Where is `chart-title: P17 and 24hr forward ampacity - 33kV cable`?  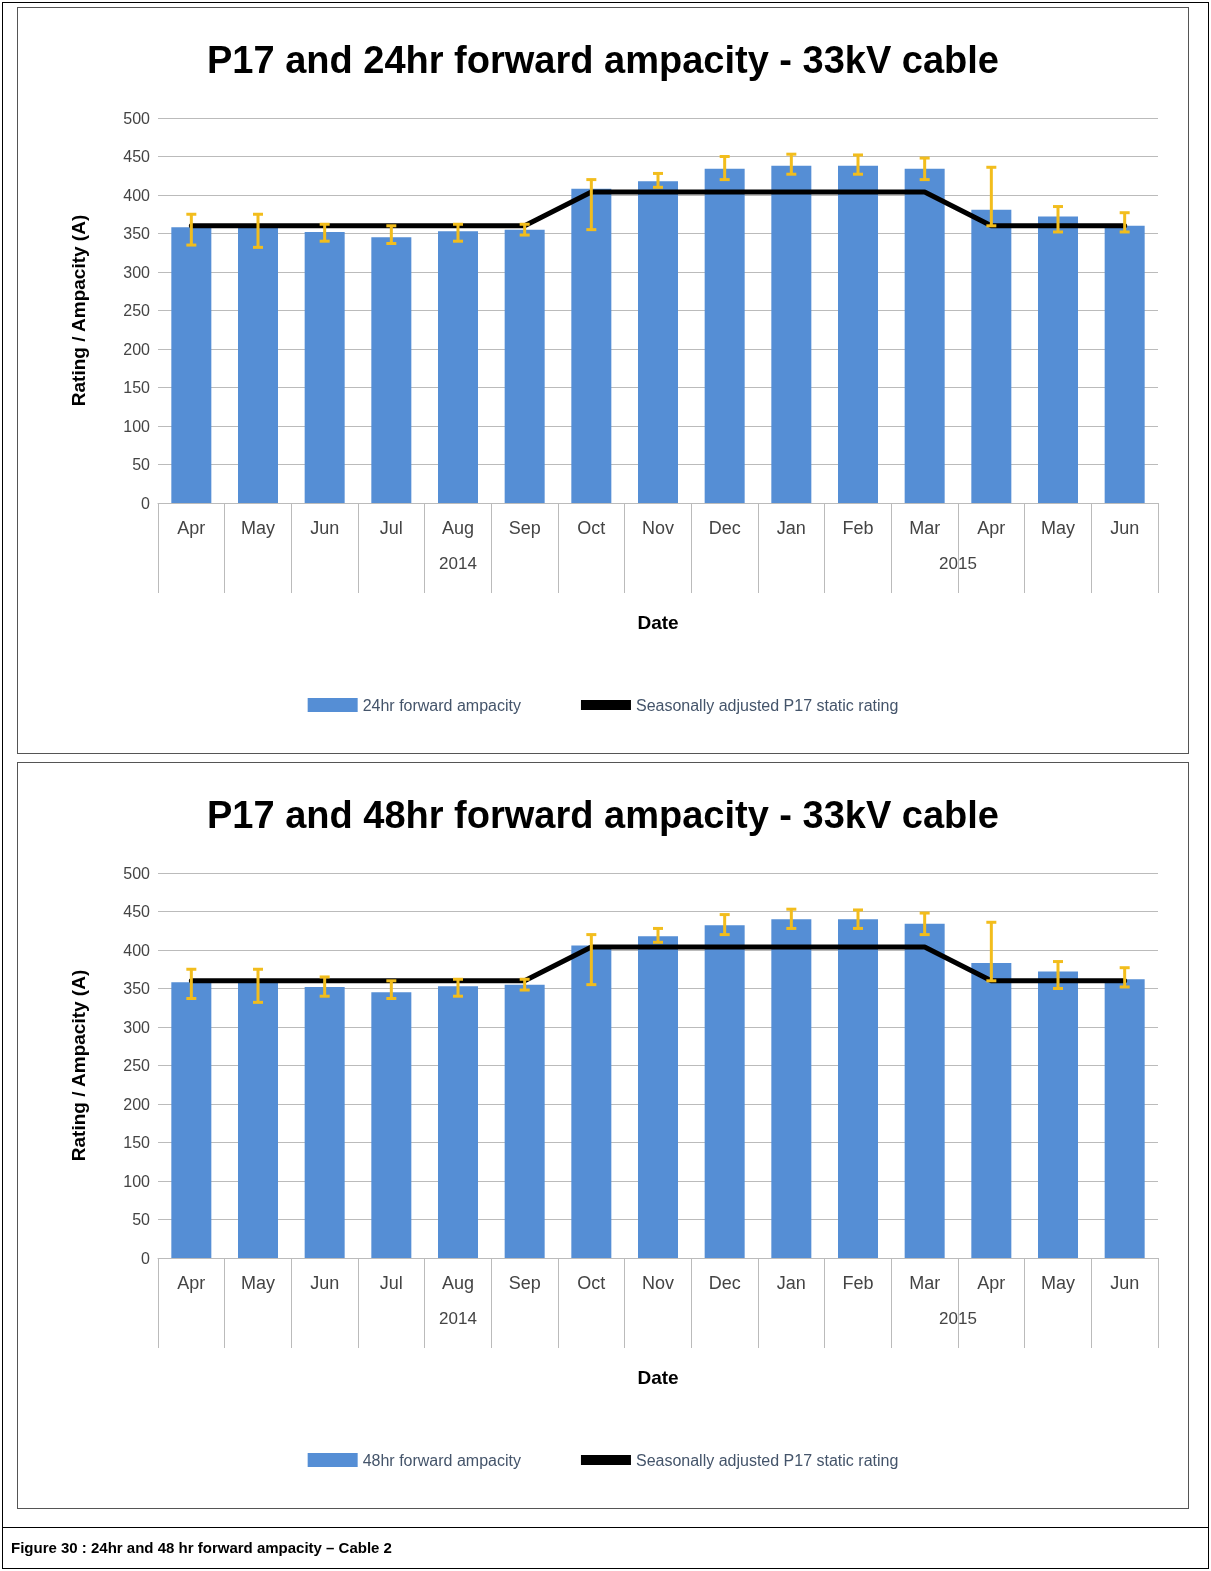
chart-title: P17 and 24hr forward ampacity - 33kV cable is located at coordinates (603, 60).